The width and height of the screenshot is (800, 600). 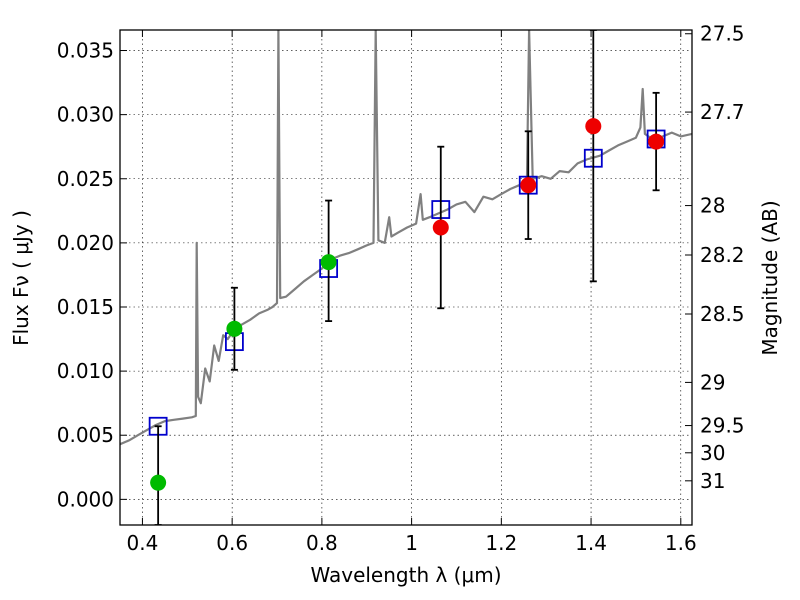 What do you see at coordinates (85, 435) in the screenshot?
I see `y-tick-label: 0.005` at bounding box center [85, 435].